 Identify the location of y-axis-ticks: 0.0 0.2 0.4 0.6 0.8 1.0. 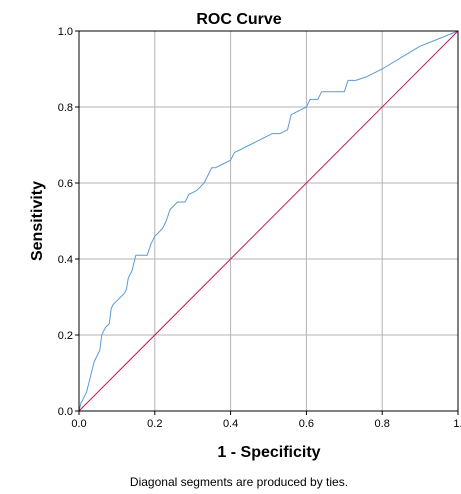
(68, 222).